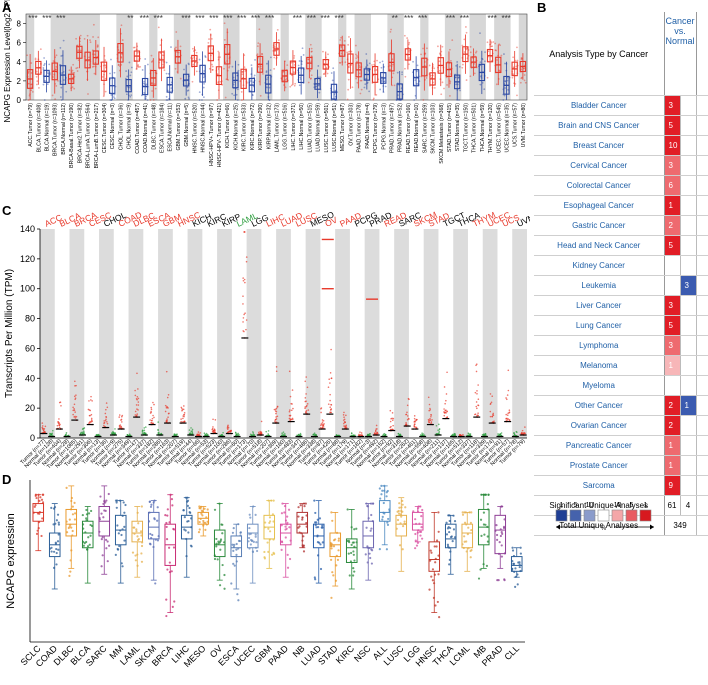 This screenshot has height=685, width=708. I want to click on oncomine-row: Gastric Cancer 2, so click(621, 225).